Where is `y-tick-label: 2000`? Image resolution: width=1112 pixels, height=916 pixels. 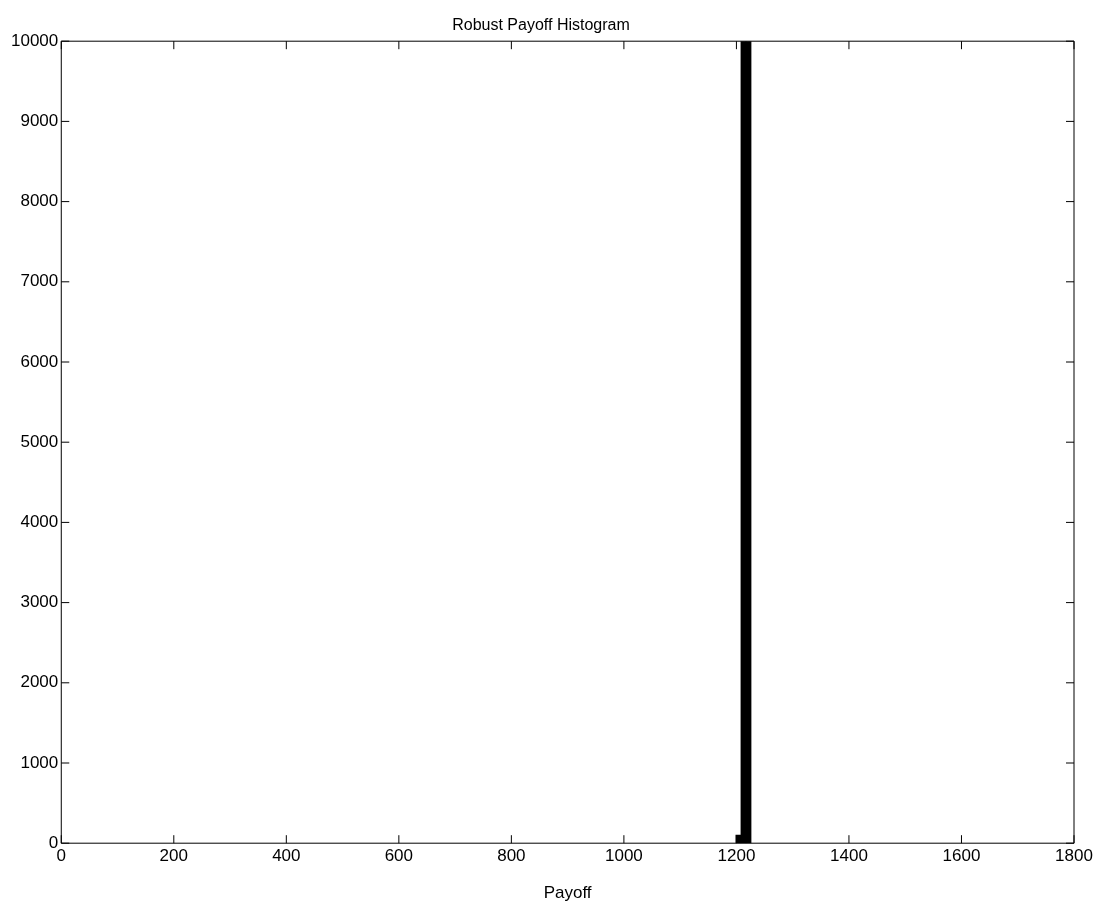 y-tick-label: 2000 is located at coordinates (39, 682).